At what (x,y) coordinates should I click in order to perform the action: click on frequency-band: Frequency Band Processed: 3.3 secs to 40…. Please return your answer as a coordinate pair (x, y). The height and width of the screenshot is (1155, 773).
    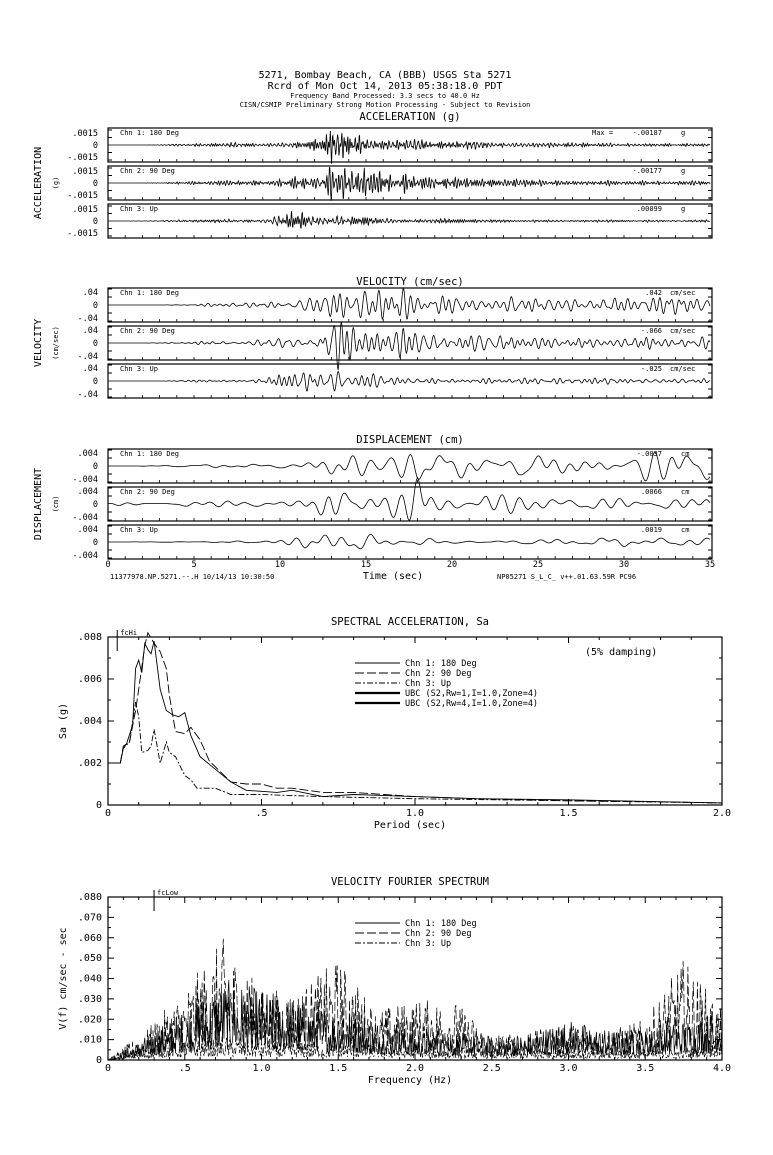
    Looking at the image, I should click on (385, 96).